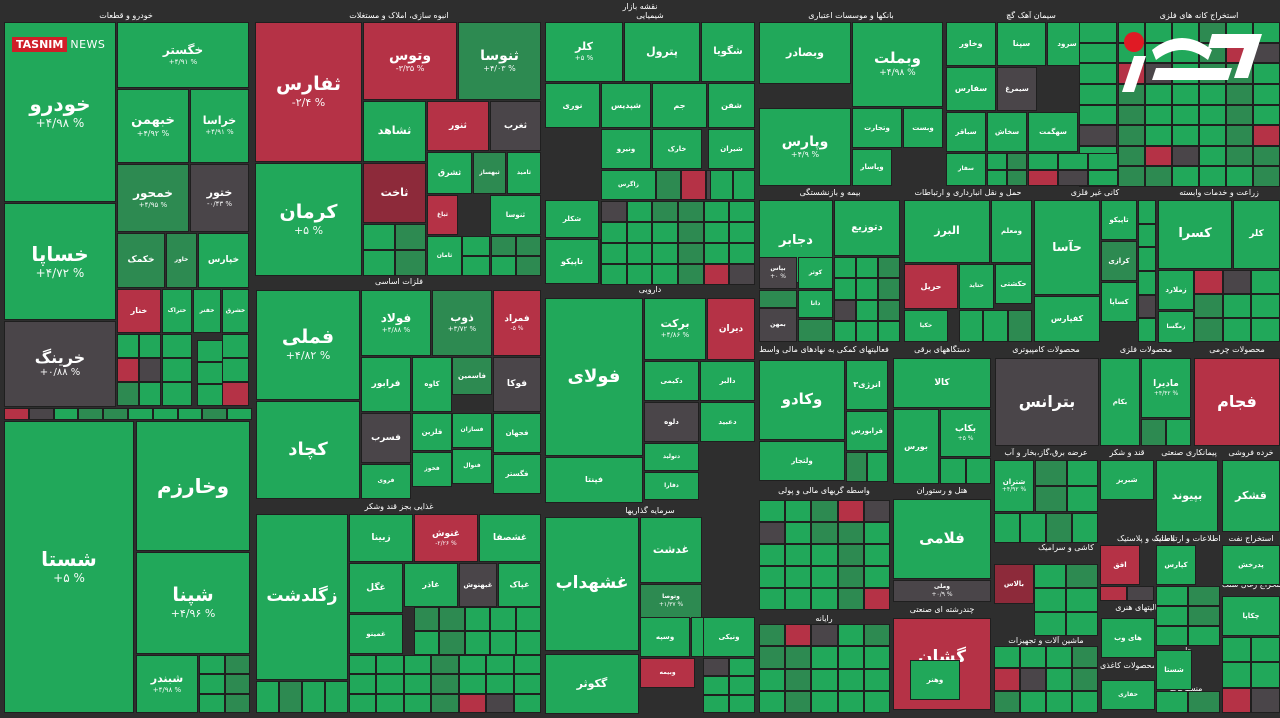 Image resolution: width=1280 pixels, height=718 pixels. Describe the element at coordinates (667, 673) in the screenshot. I see `stock-tile: وبیمه` at that location.